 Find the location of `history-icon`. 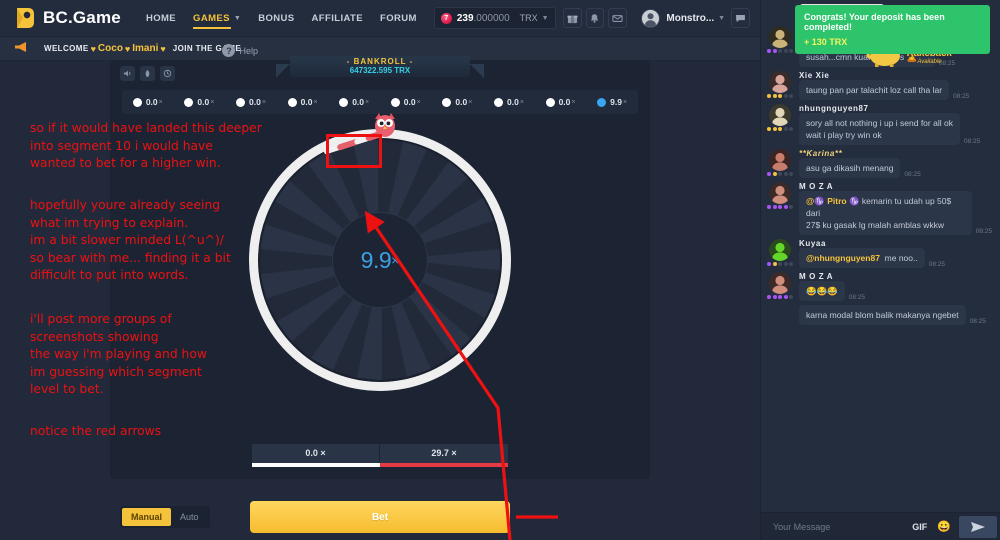

history-icon is located at coordinates (167, 73).